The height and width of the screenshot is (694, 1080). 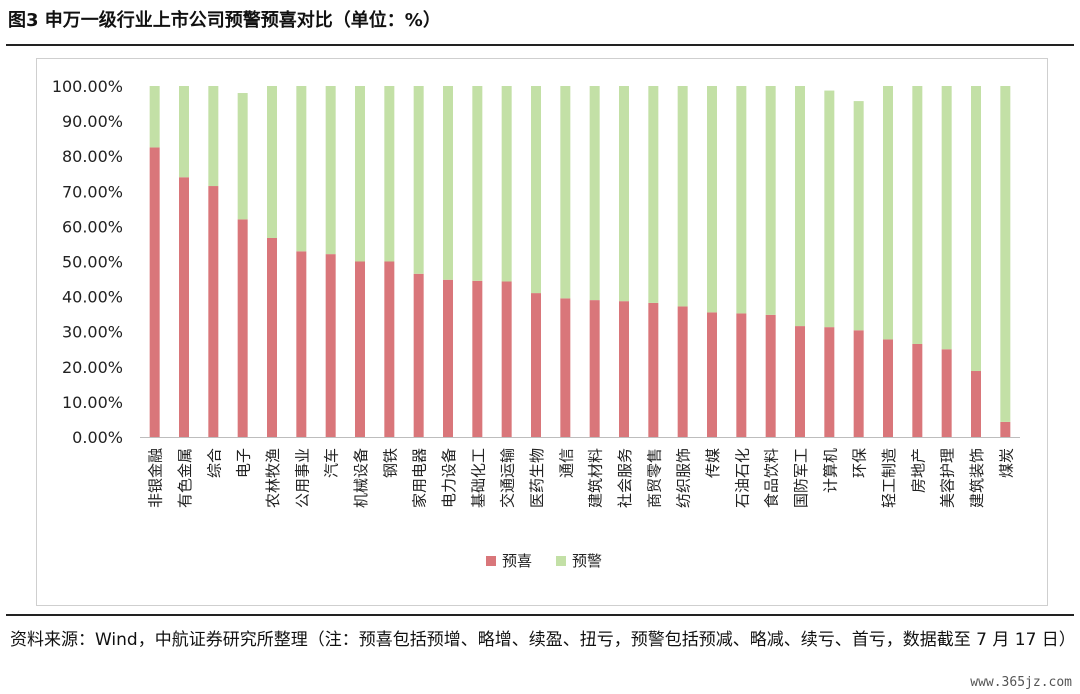 I want to click on x-tick-label: 房地产, so click(x=918, y=470).